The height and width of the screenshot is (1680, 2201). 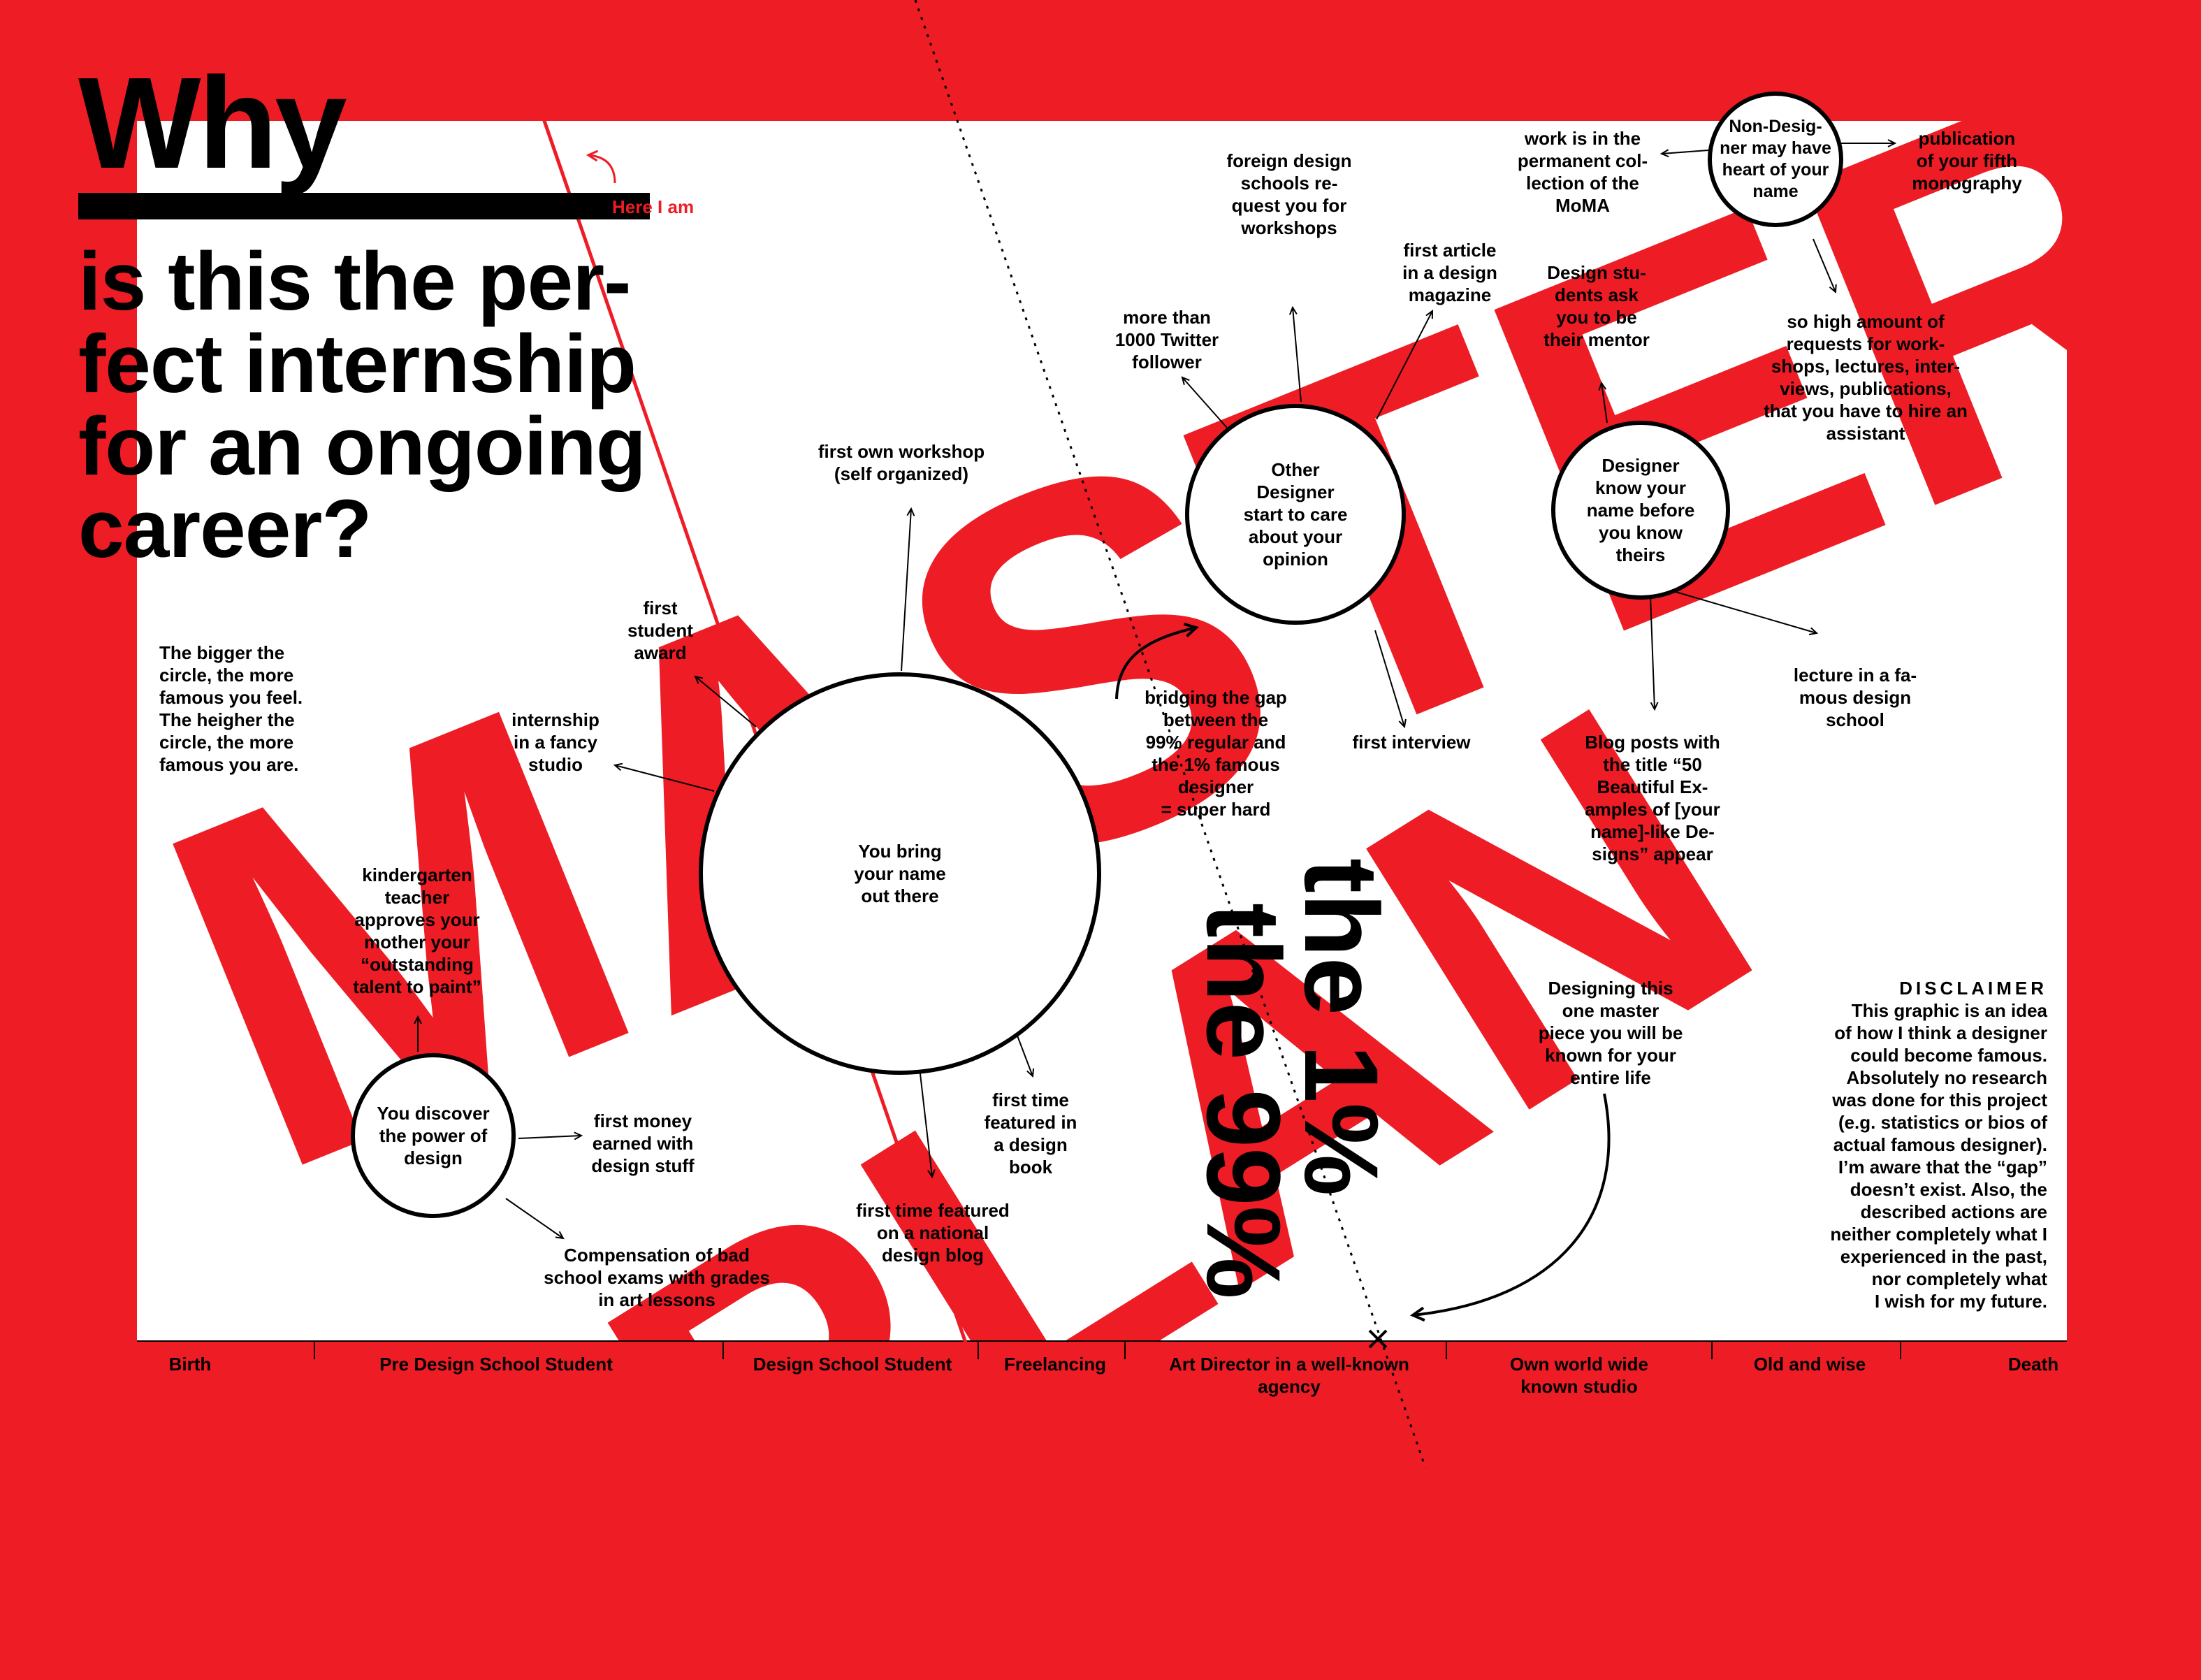 What do you see at coordinates (1579, 1376) in the screenshot?
I see `timeline-own-studio: Own world wide known studio` at bounding box center [1579, 1376].